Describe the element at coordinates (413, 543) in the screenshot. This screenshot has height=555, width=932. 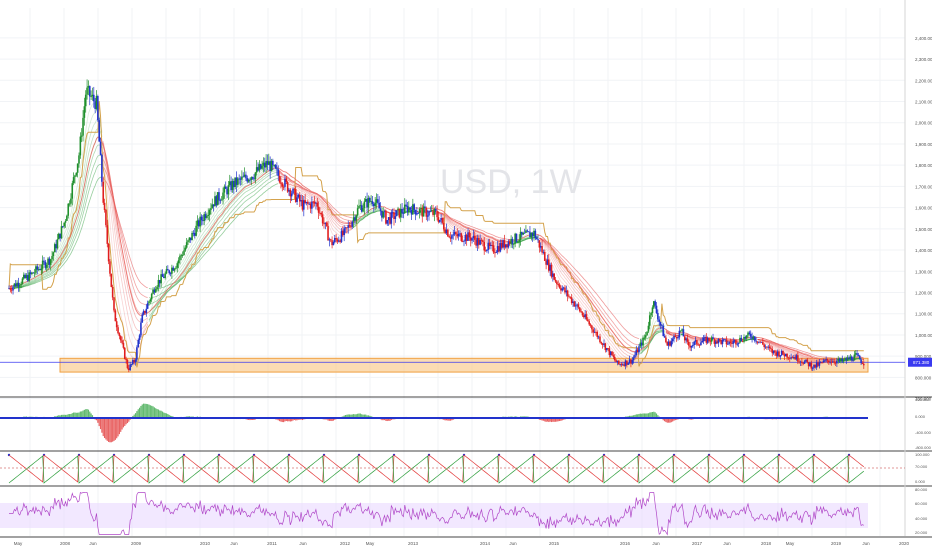
I see `time-tick-label: 2013` at that location.